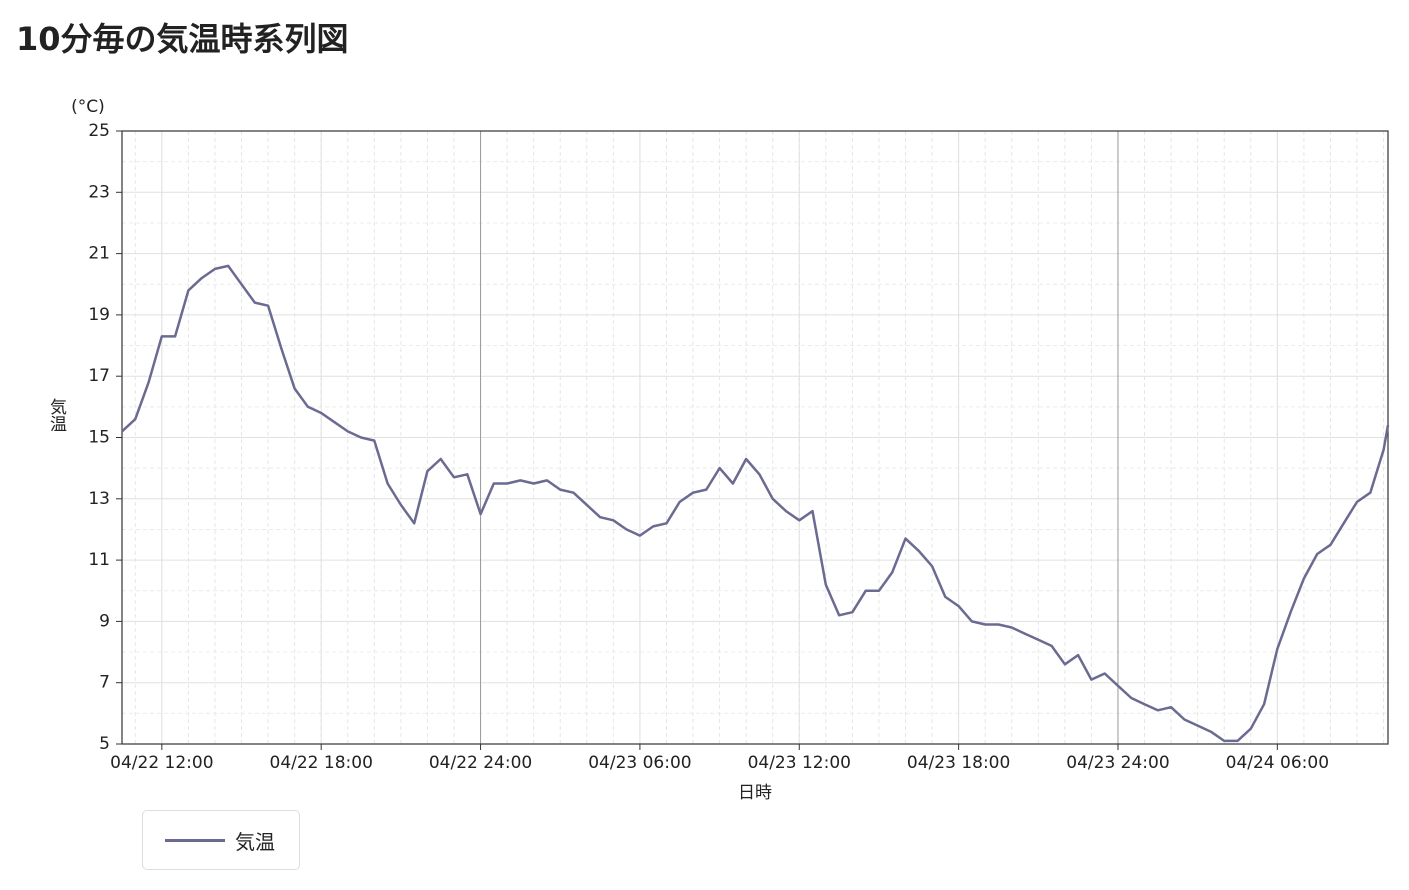 Image resolution: width=1409 pixels, height=890 pixels. I want to click on y-tick-label: 25, so click(99, 131).